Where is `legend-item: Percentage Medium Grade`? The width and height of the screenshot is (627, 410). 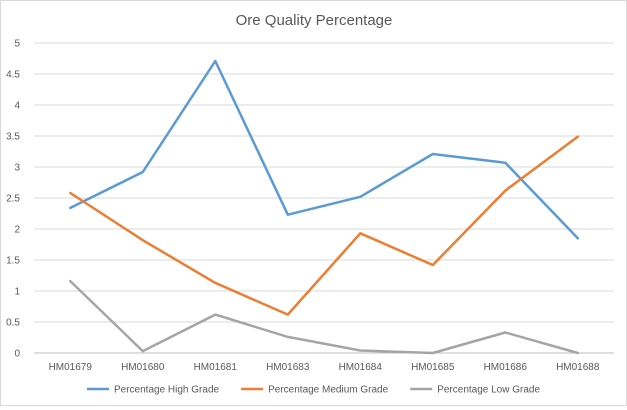
legend-item: Percentage Medium Grade is located at coordinates (315, 390).